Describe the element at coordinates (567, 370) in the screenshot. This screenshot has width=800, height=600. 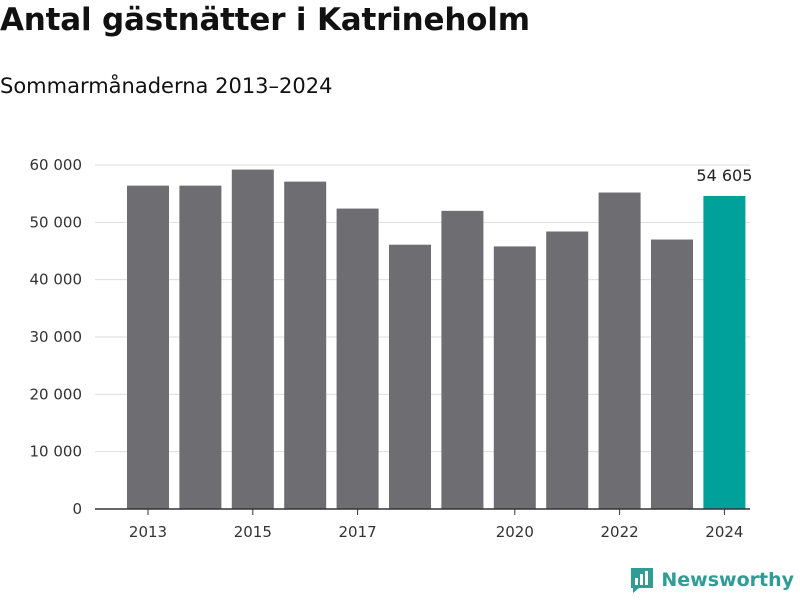
I see `bar-2021` at that location.